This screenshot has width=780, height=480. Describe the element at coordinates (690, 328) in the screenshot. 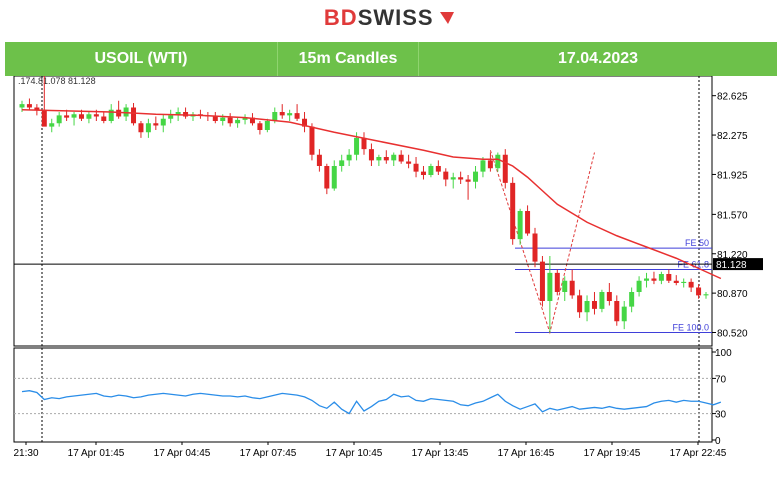

I see `fib-level-label: FE 100.0` at that location.